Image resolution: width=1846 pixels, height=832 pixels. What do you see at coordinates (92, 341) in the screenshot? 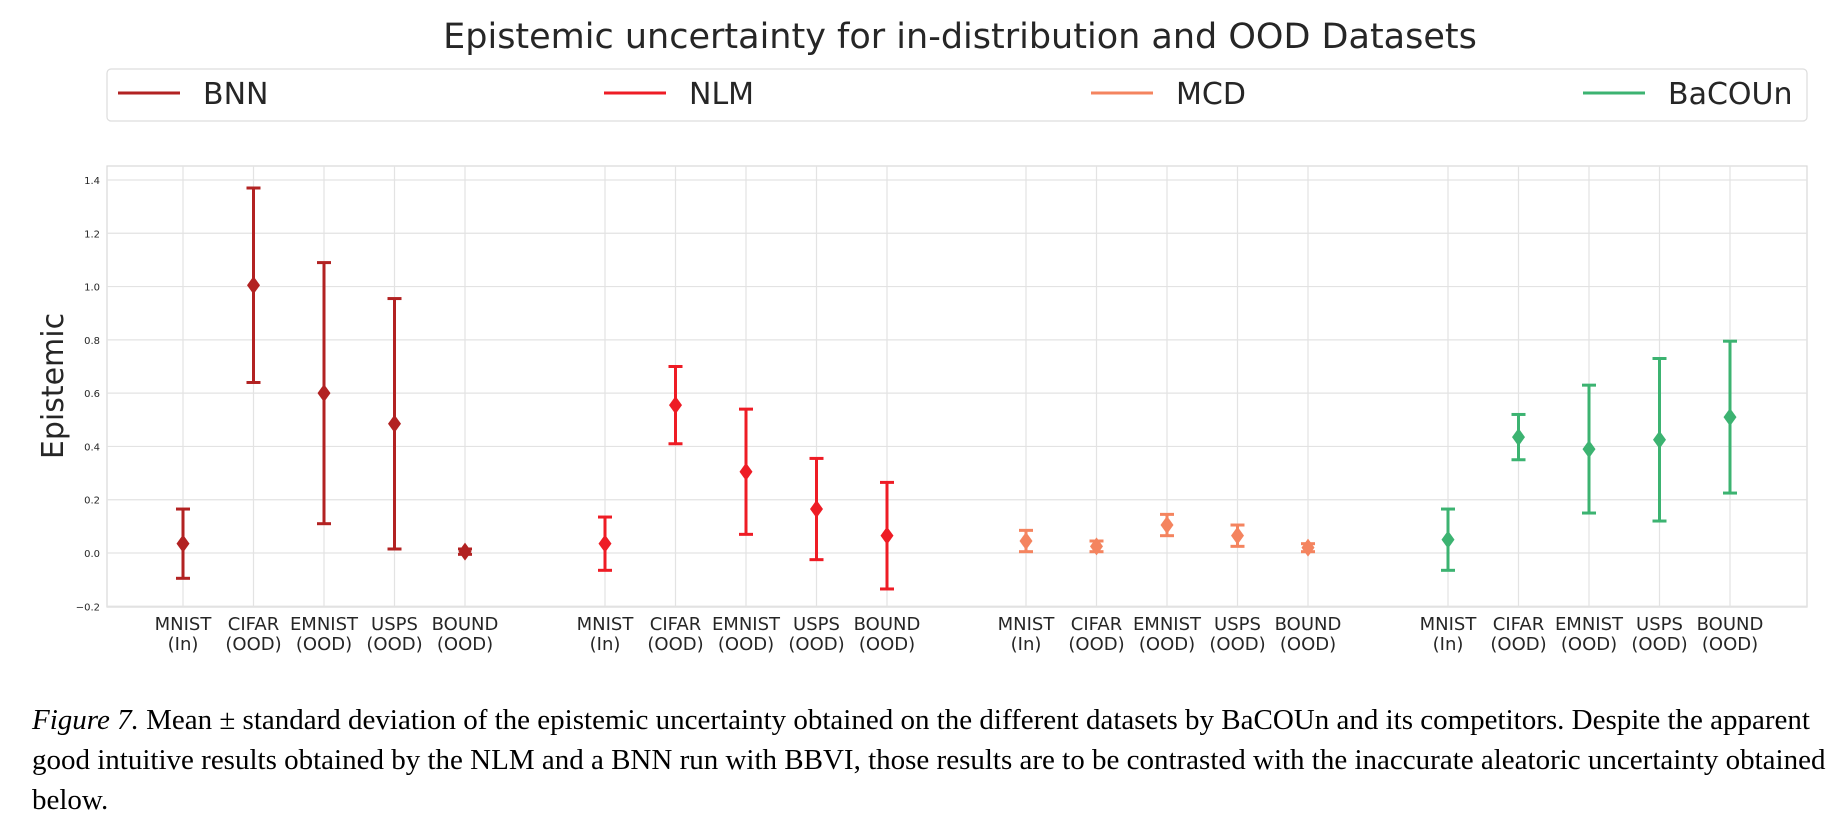
I see `y-tick-label: 0.8` at bounding box center [92, 341].